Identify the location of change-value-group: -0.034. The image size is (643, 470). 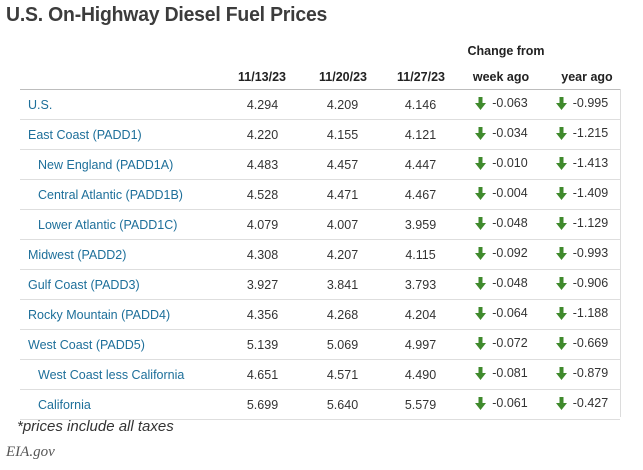
(501, 133).